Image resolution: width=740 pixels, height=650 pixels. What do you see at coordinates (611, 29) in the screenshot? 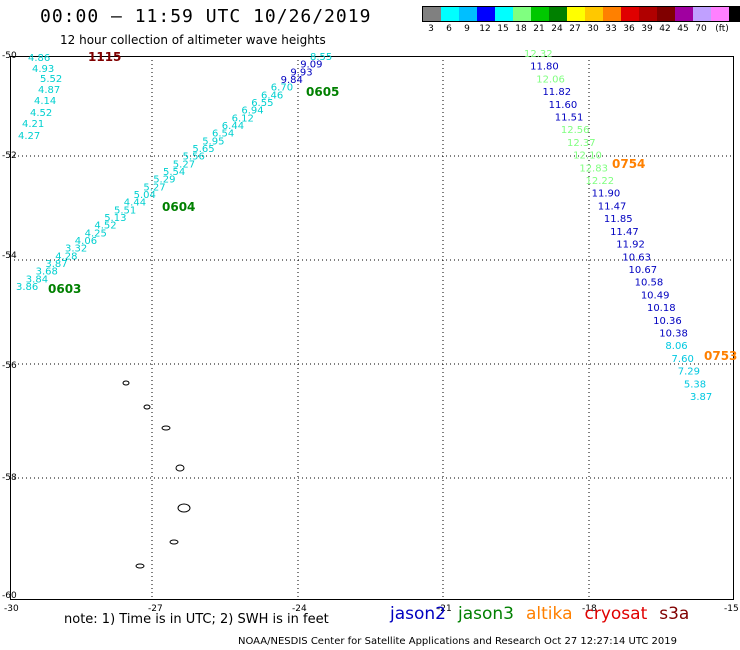
I see `legend-label: 33` at bounding box center [611, 29].